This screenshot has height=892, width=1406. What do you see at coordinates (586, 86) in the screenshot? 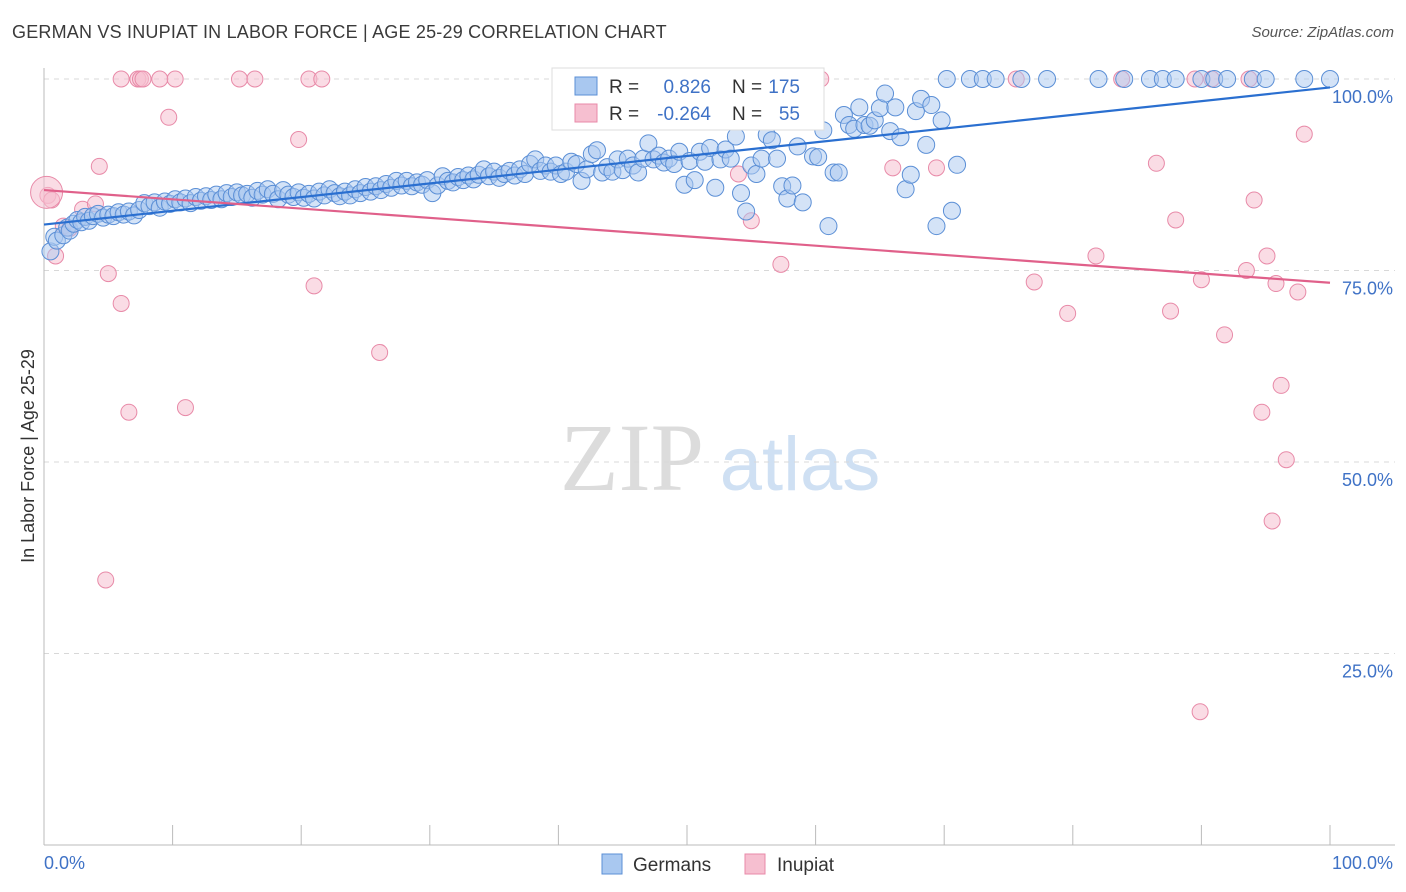
I see `germans-swatch` at bounding box center [586, 86].